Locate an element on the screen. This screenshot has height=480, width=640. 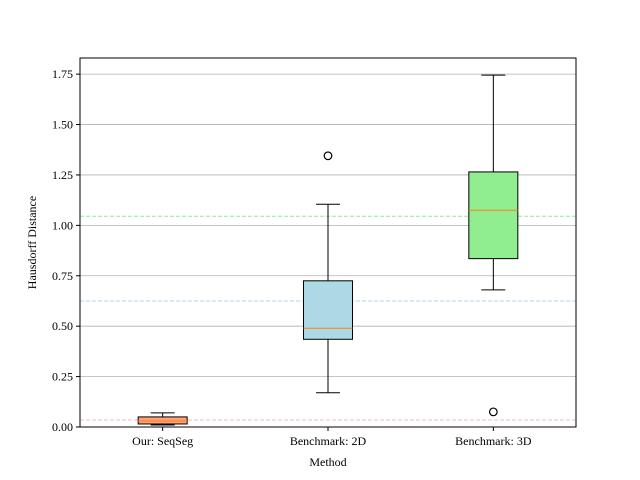
y-tick-label: 0.50 is located at coordinates (62, 326).